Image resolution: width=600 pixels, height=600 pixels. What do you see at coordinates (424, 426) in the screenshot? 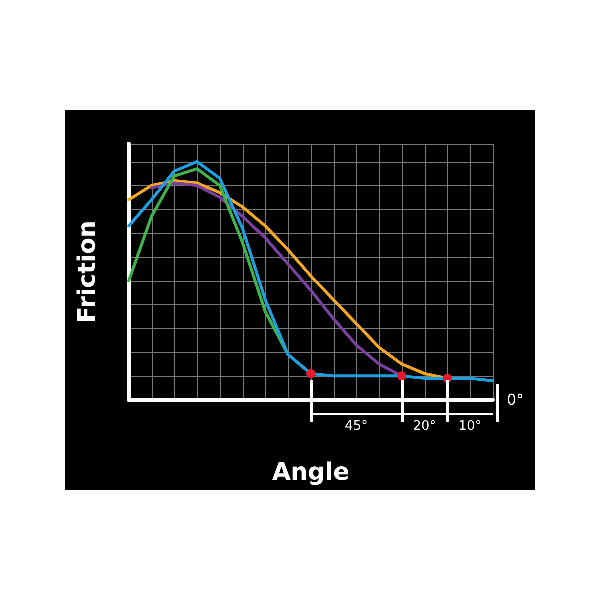
I see `text: 20°` at bounding box center [424, 426].